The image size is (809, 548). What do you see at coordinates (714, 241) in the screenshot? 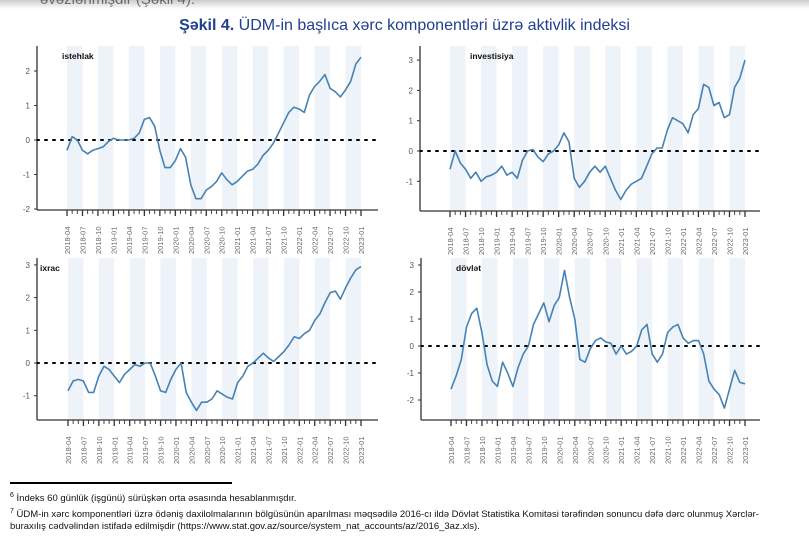
I see `x-tick-label: 2022-07` at bounding box center [714, 241].